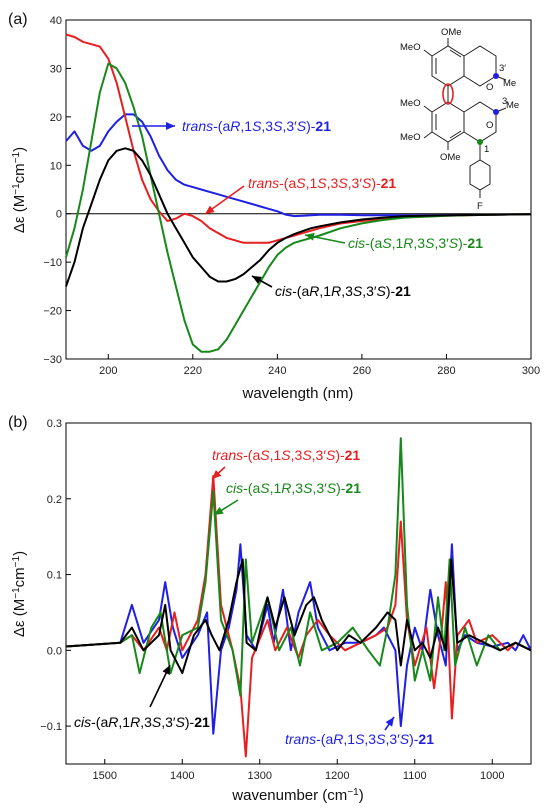  Describe the element at coordinates (108, 371) in the screenshot. I see `x-tick-label: 200` at that location.